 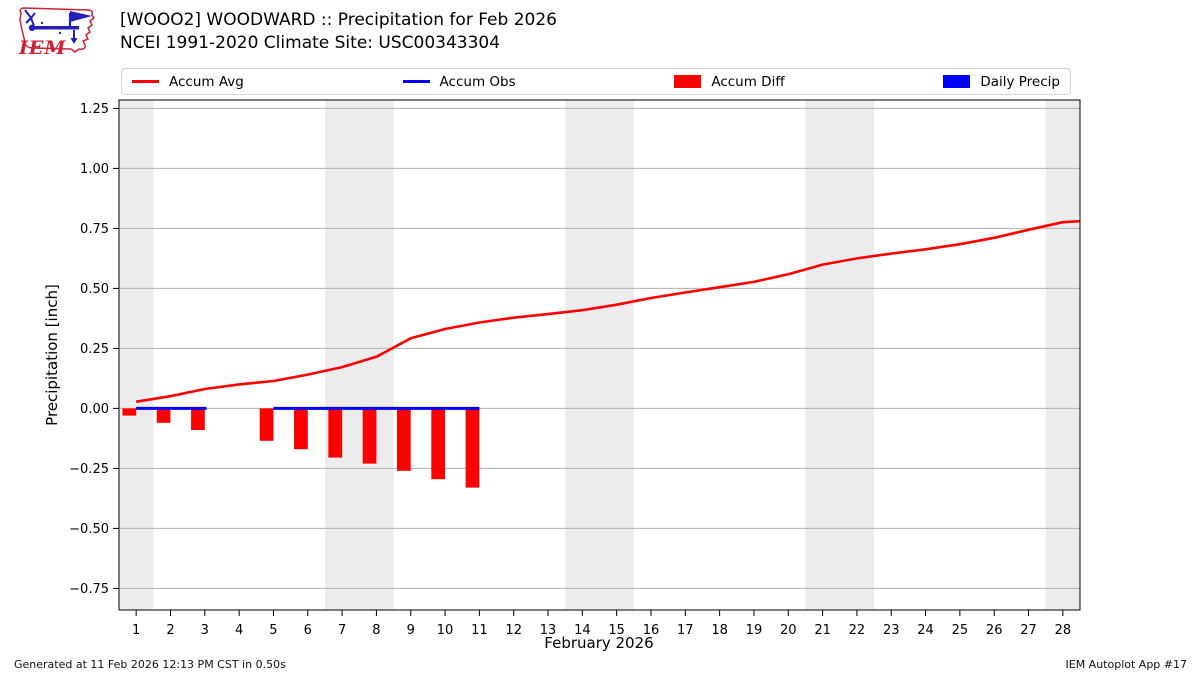 What do you see at coordinates (748, 81) in the screenshot?
I see `legend-label: Accum Diff` at bounding box center [748, 81].